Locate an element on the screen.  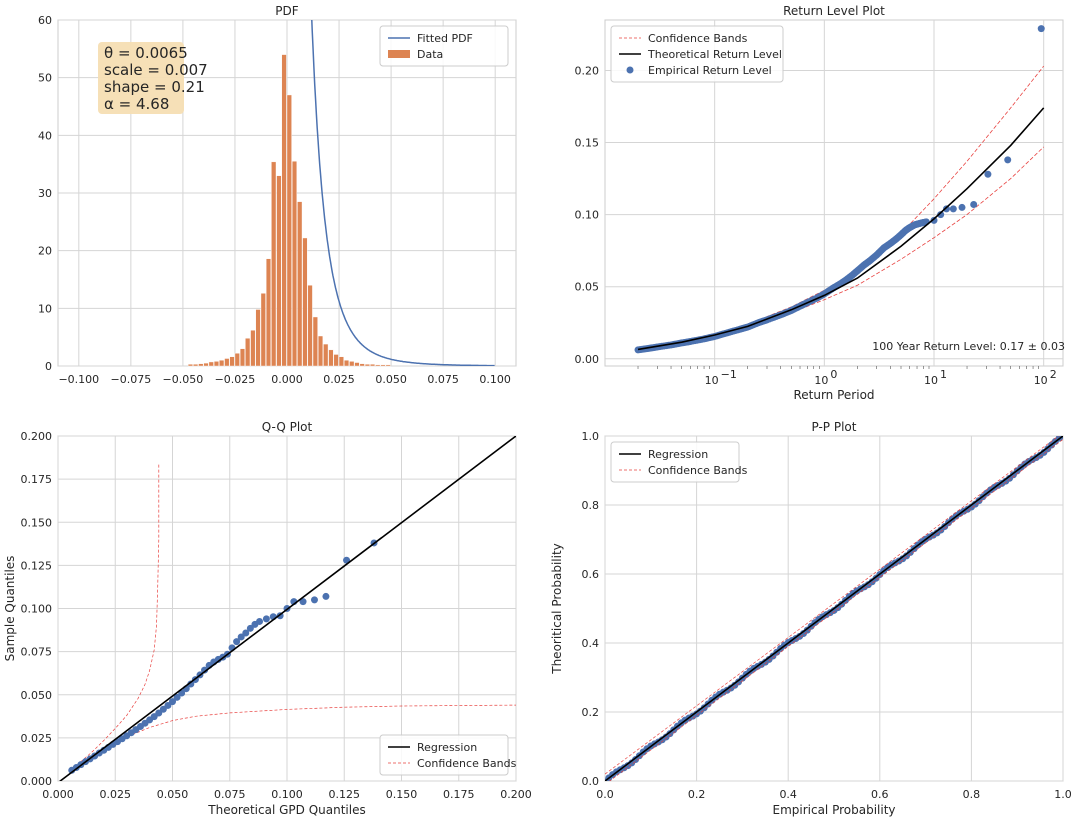
y-tick-label: 0.050 is located at coordinates (37, 695).